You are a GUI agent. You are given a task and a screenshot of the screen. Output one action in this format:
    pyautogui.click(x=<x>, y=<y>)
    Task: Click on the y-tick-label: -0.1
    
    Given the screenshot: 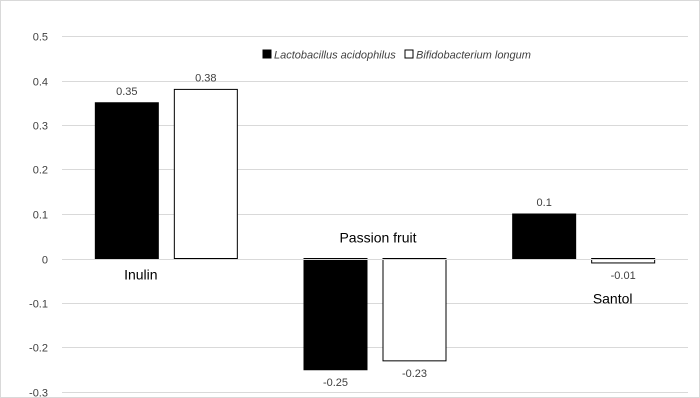 What is the action you would take?
    pyautogui.click(x=38, y=305)
    